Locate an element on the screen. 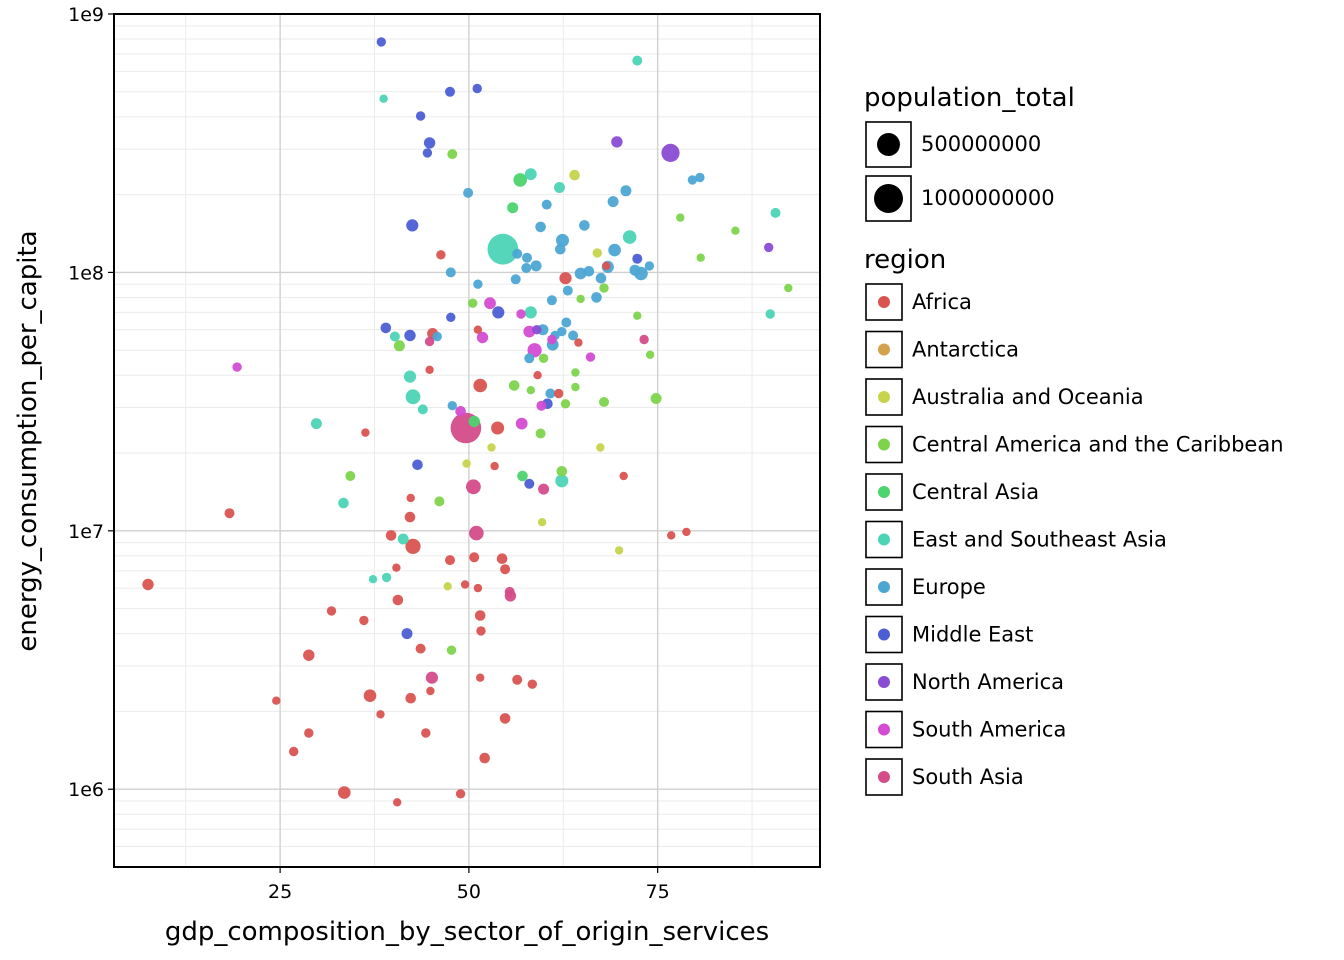 The height and width of the screenshot is (960, 1344). x-tick-label: 75 is located at coordinates (658, 892).